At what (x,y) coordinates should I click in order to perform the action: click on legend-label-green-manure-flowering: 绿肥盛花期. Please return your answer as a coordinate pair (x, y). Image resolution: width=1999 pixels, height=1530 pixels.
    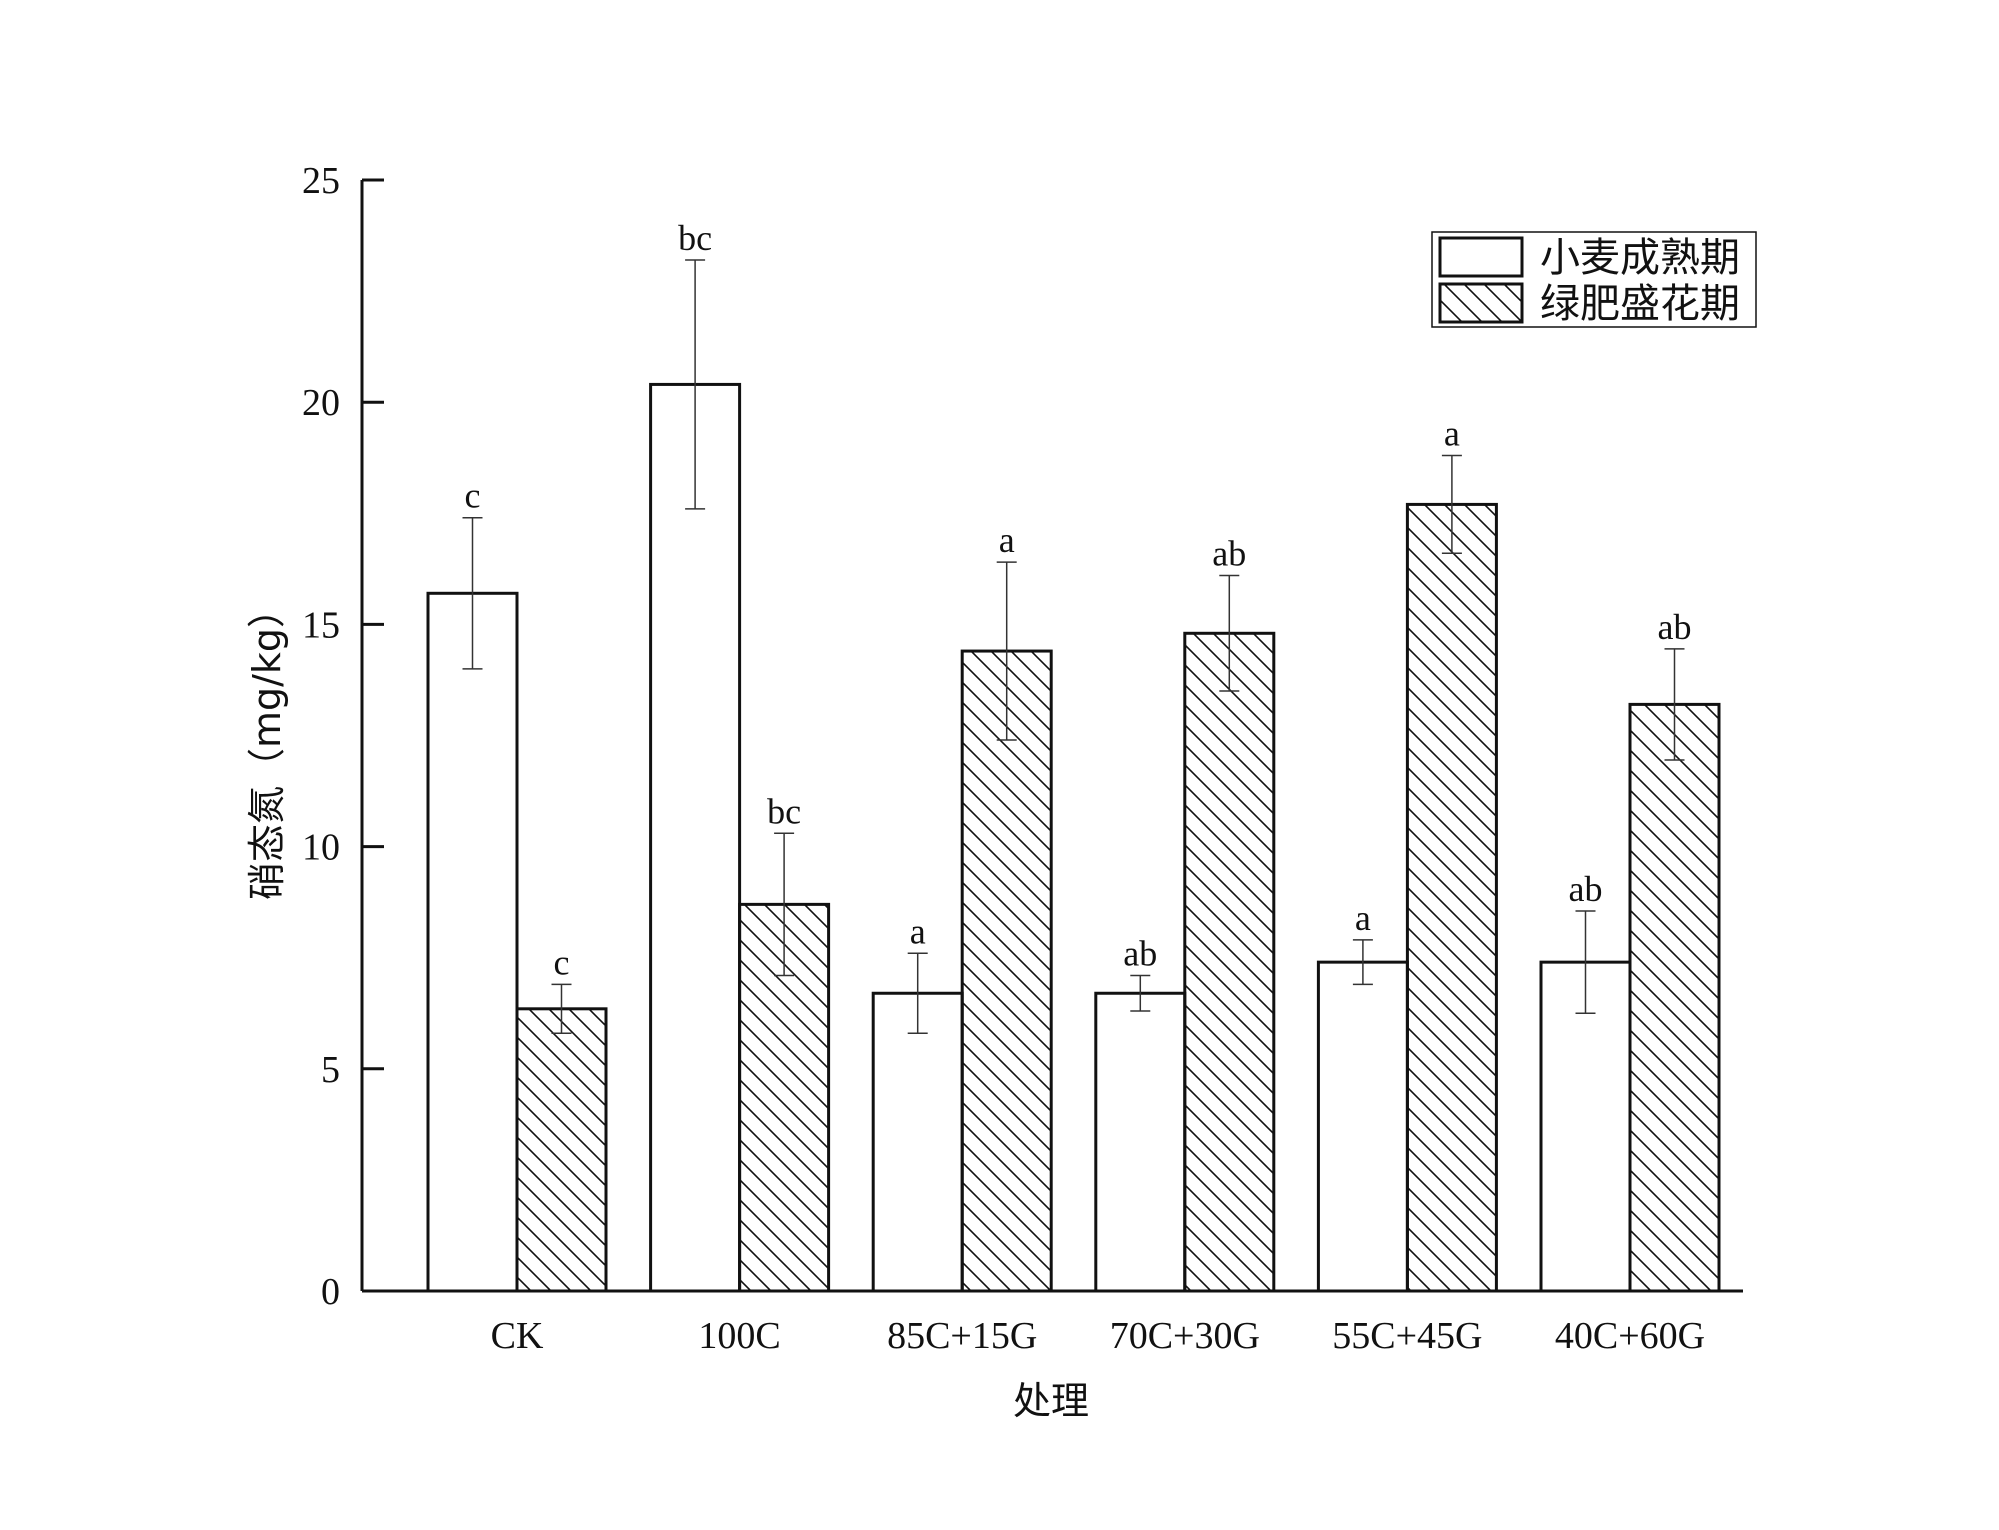
    Looking at the image, I should click on (1640, 304).